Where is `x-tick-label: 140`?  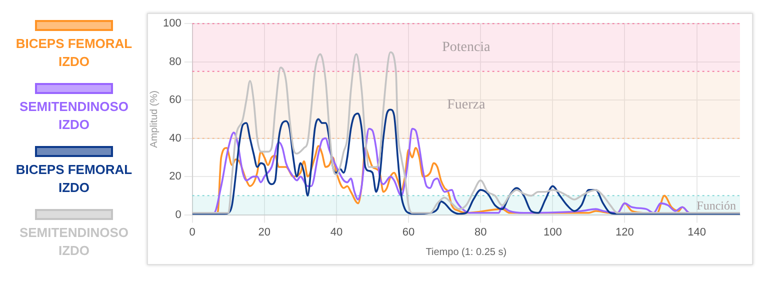 x-tick-label: 140 is located at coordinates (697, 232).